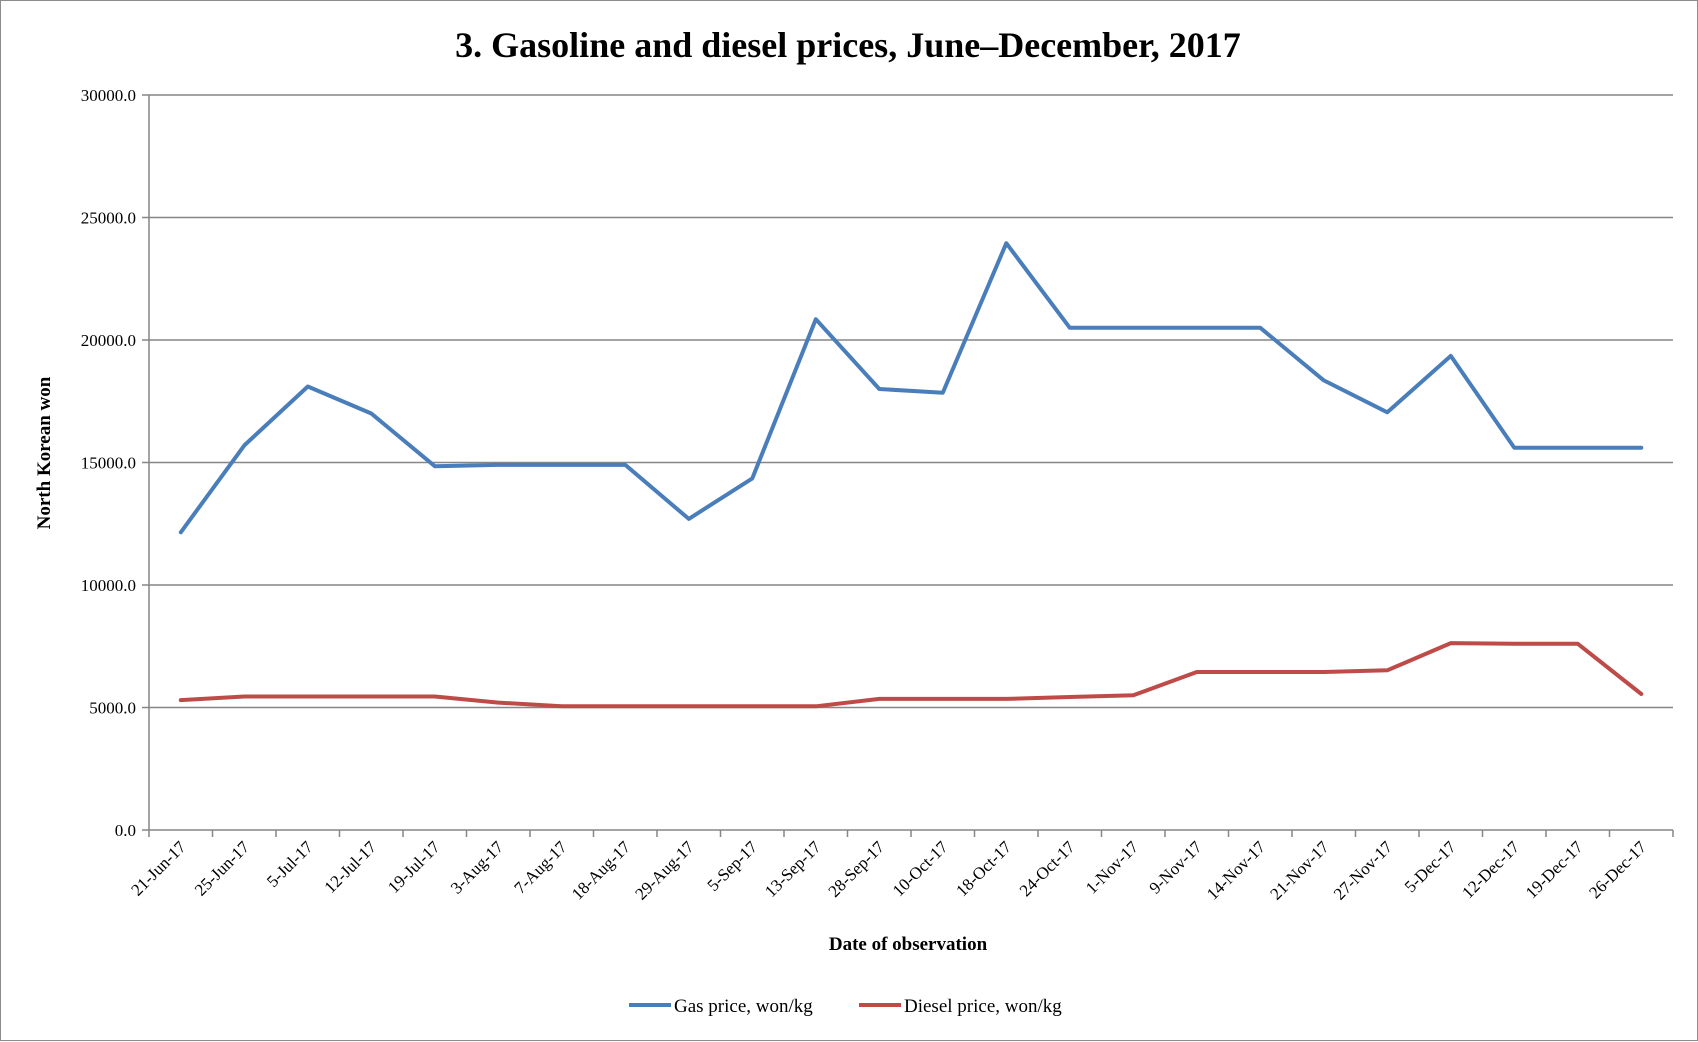 The height and width of the screenshot is (1042, 1698). What do you see at coordinates (477, 867) in the screenshot?
I see `x-tick-label: 3-Aug-17` at bounding box center [477, 867].